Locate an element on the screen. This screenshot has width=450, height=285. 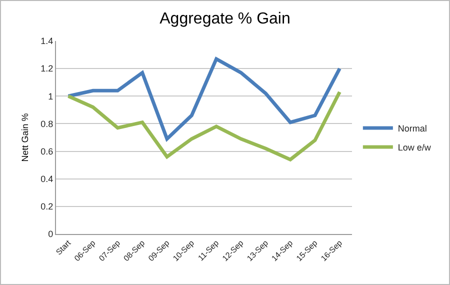
y-tick-label: 1.2 is located at coordinates (47, 69).